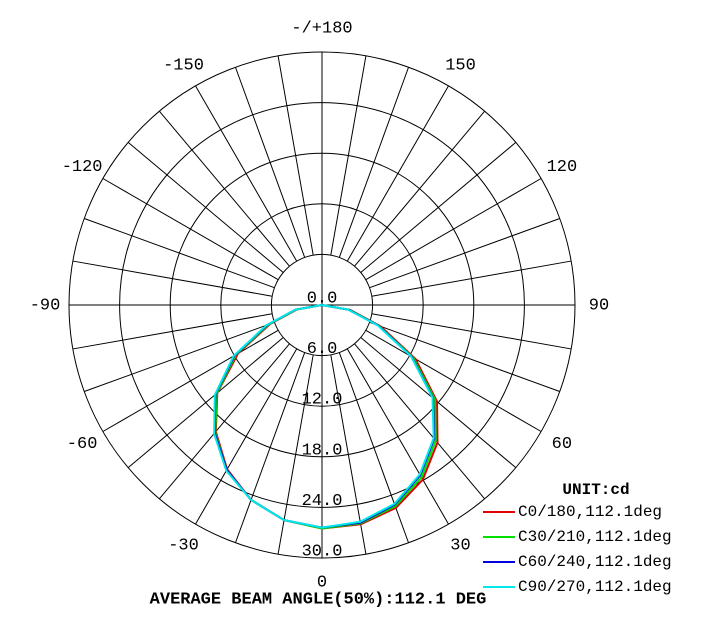 The image size is (725, 642). Describe the element at coordinates (183, 66) in the screenshot. I see `angle-tick-label: -150` at that location.